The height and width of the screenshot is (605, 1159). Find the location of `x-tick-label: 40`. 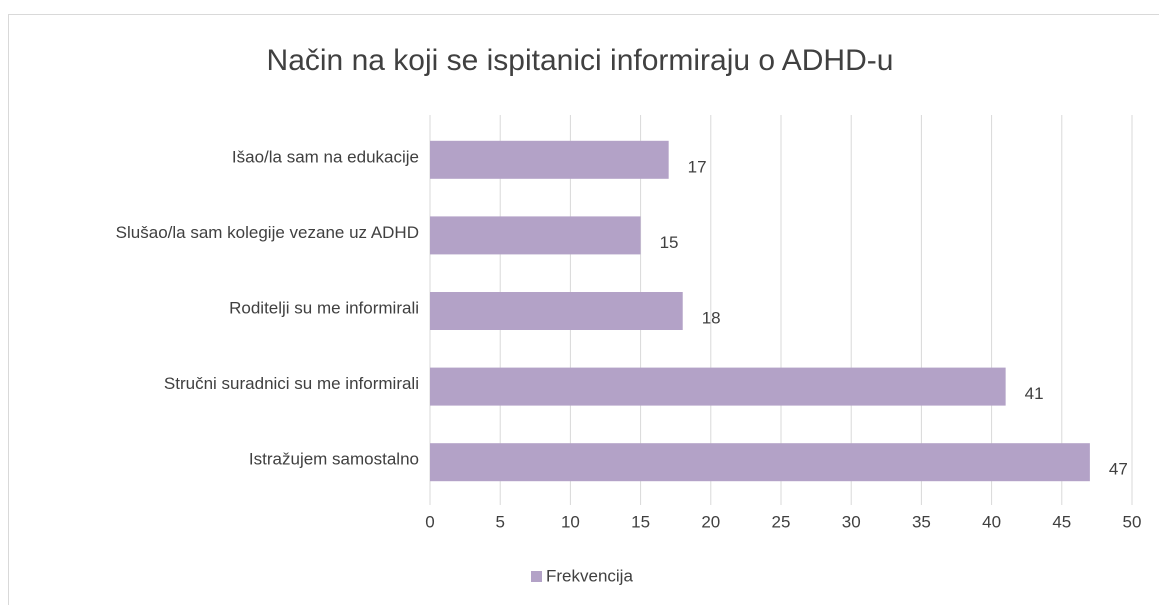

x-tick-label: 40 is located at coordinates (991, 521).